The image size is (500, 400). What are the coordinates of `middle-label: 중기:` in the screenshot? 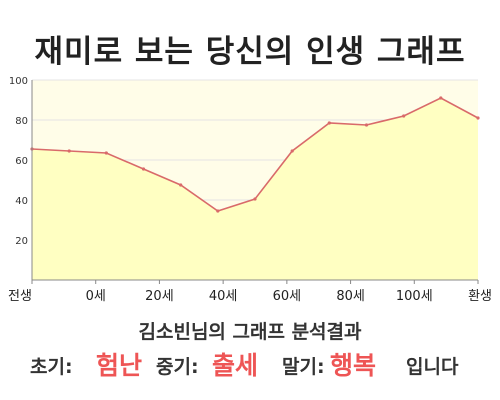 It's located at (177, 367).